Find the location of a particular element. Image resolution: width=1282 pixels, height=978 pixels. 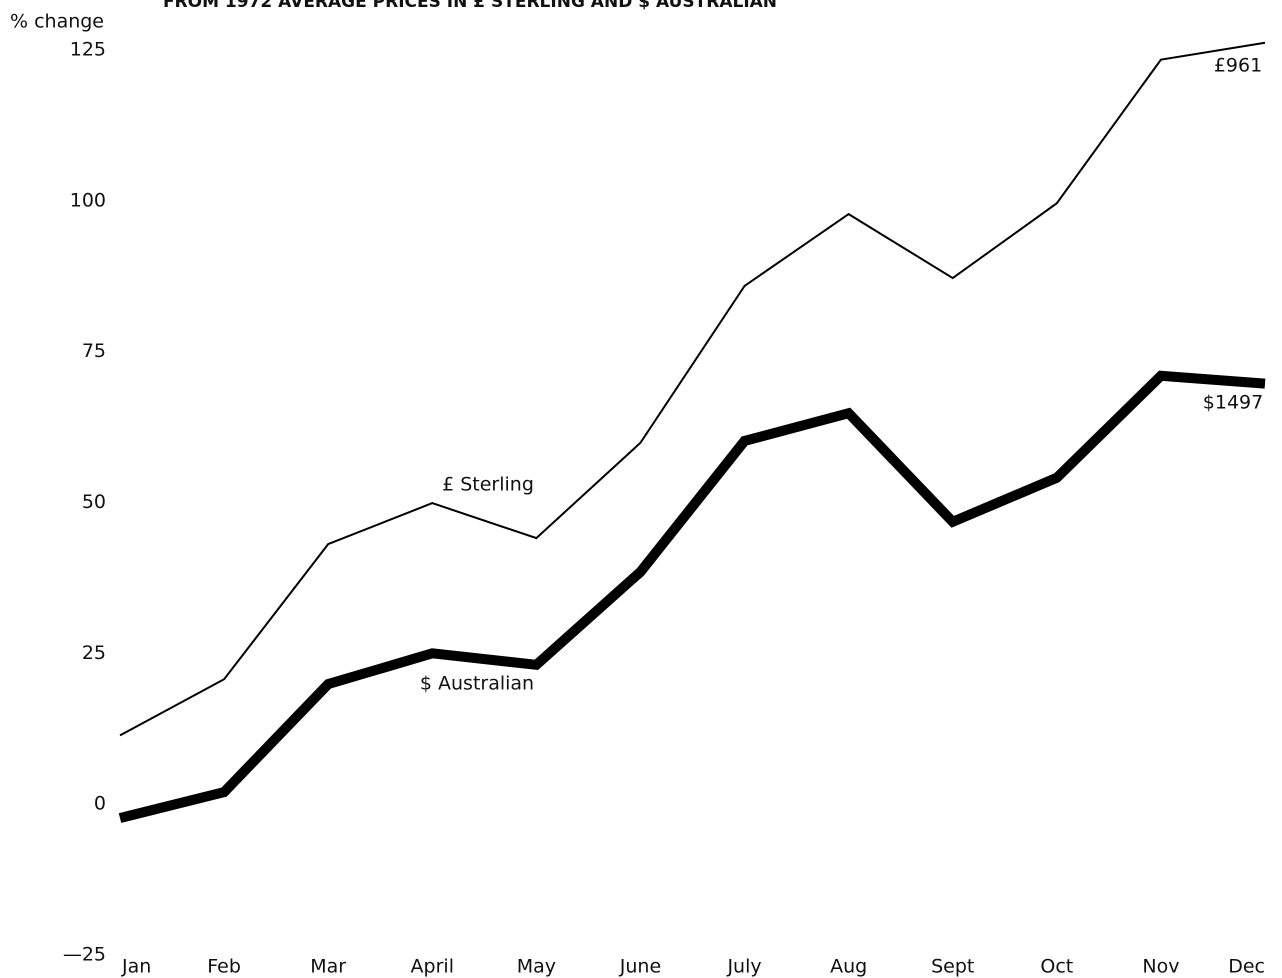

y-tick-label: 100 is located at coordinates (88, 200).